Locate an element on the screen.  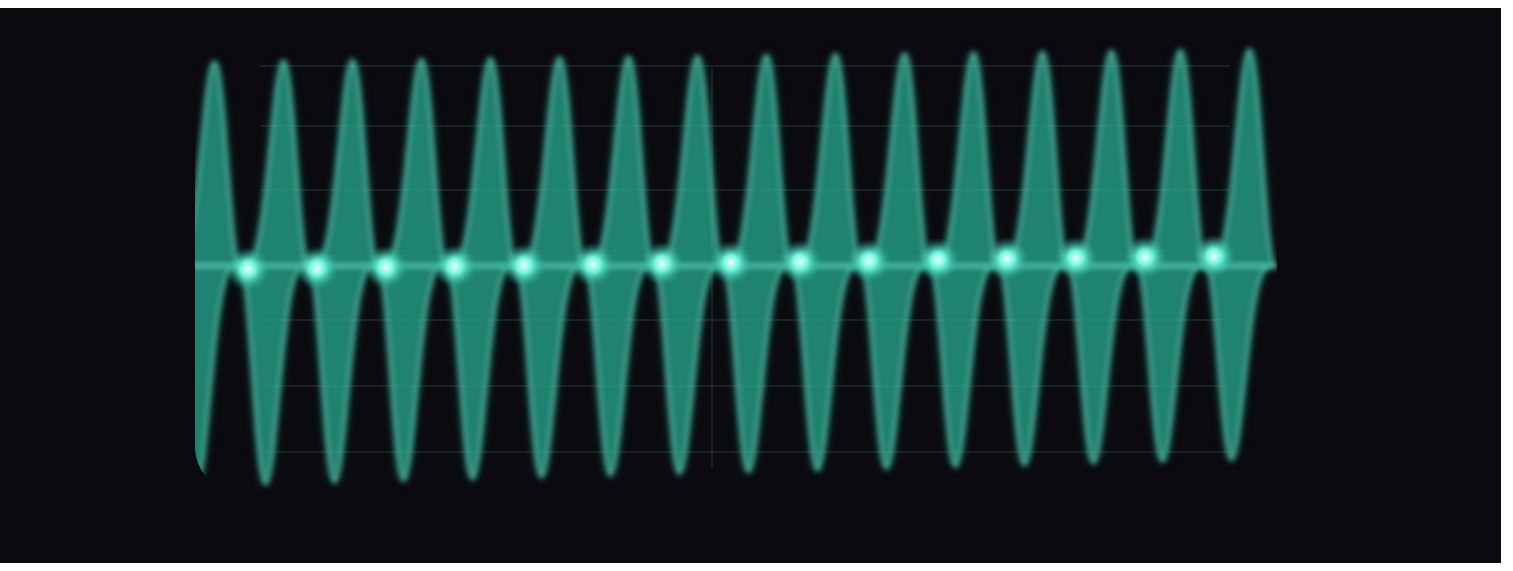
crossing-points is located at coordinates (731, 262).